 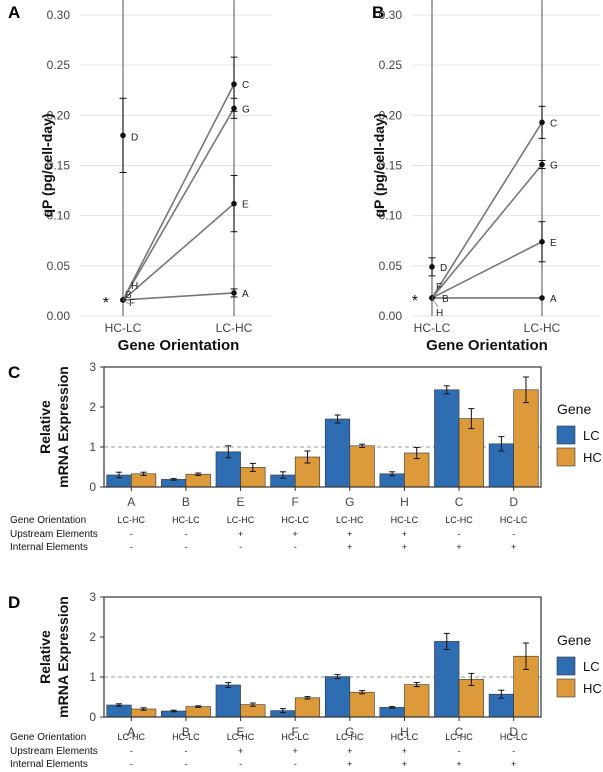 What do you see at coordinates (59, 316) in the screenshot?
I see `y-tick-label: 0.00` at bounding box center [59, 316].